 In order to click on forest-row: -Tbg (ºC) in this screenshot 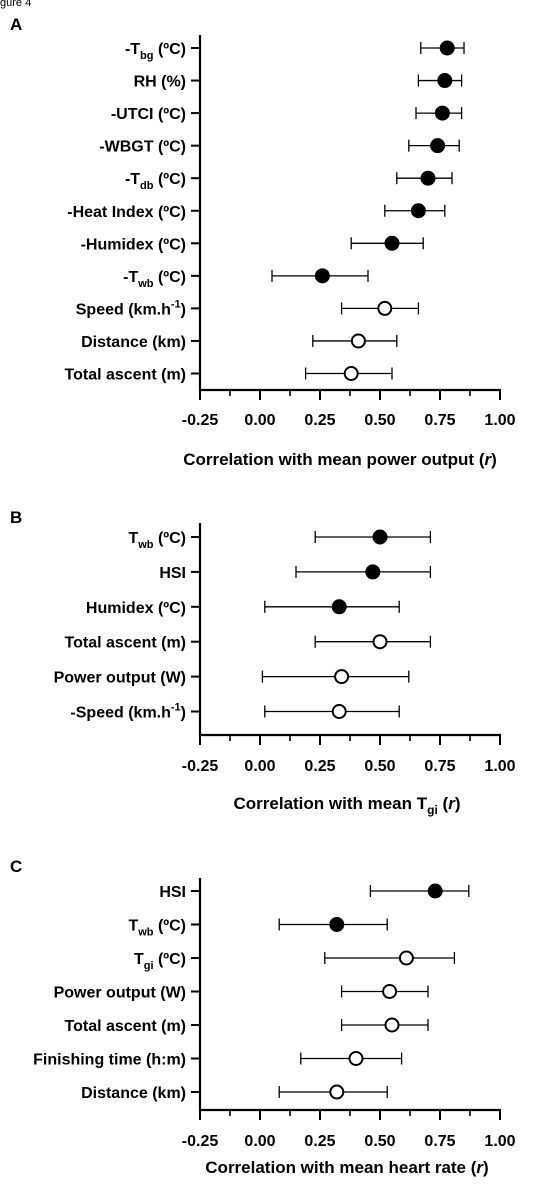, I will do `click(295, 51)`.